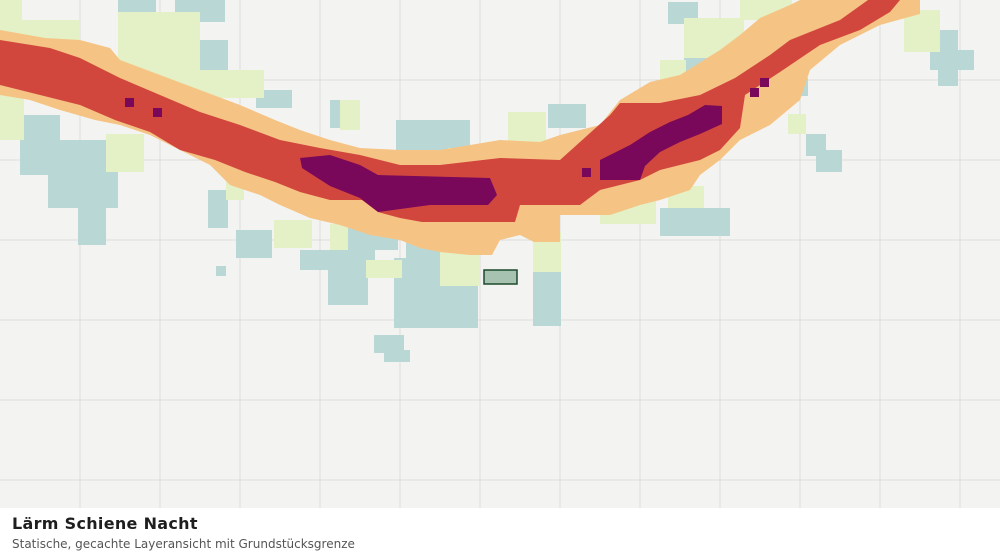 The image size is (1000, 560). I want to click on parcel-boundary, so click(500, 277).